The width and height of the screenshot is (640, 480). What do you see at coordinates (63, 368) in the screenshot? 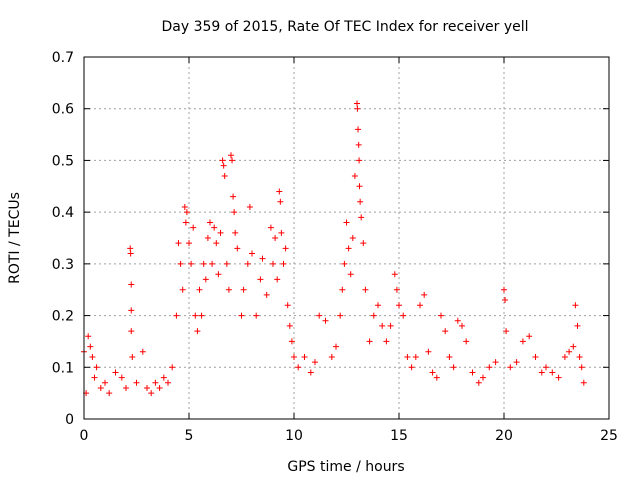
I see `y-tick-label: 0.1` at bounding box center [63, 368].